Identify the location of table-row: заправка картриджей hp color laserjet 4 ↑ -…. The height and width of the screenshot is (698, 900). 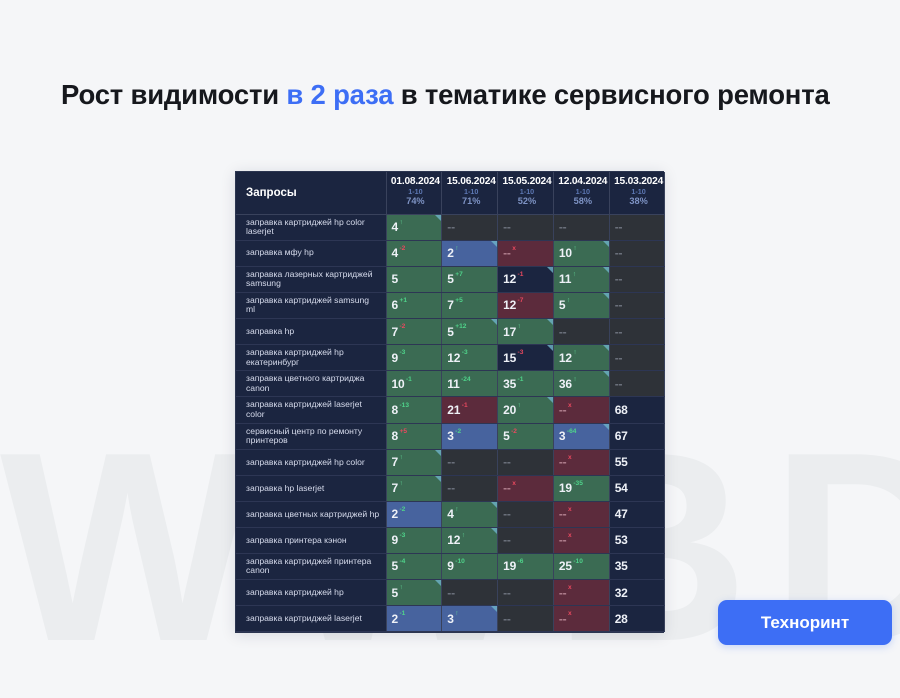
(451, 227).